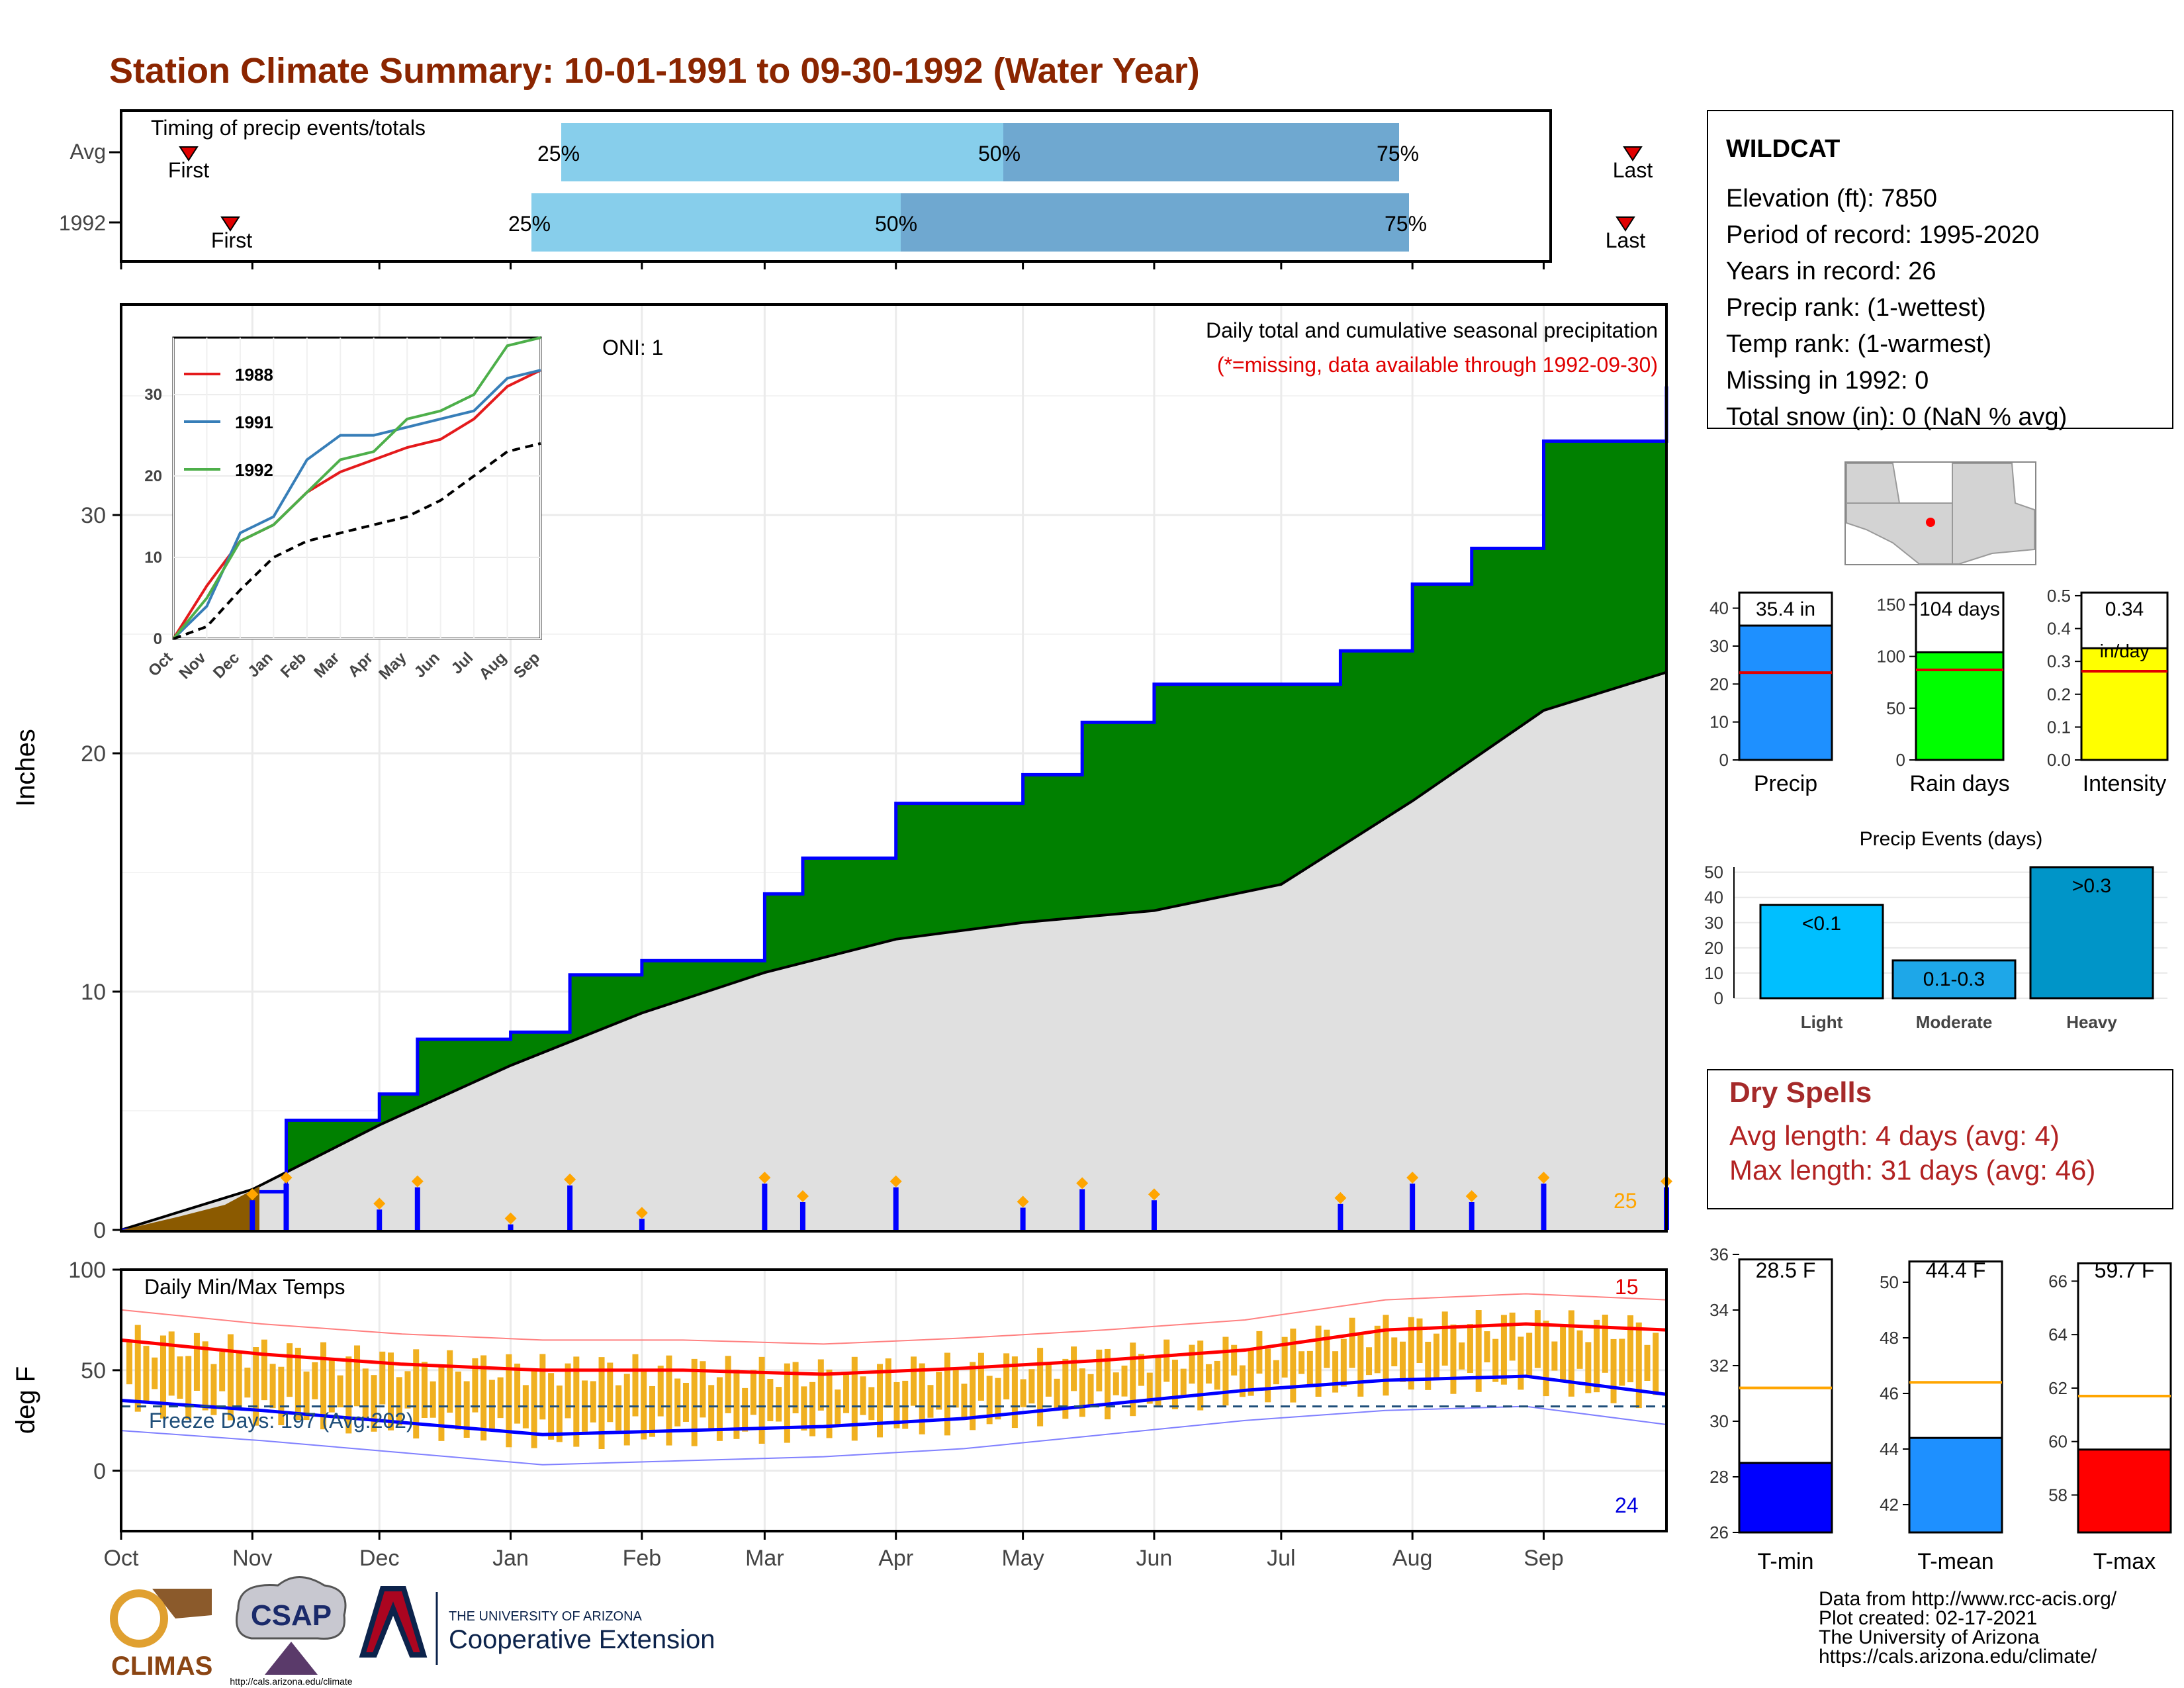  Describe the element at coordinates (161, 1666) in the screenshot. I see `climas-logo-text: CLIMAS` at that location.